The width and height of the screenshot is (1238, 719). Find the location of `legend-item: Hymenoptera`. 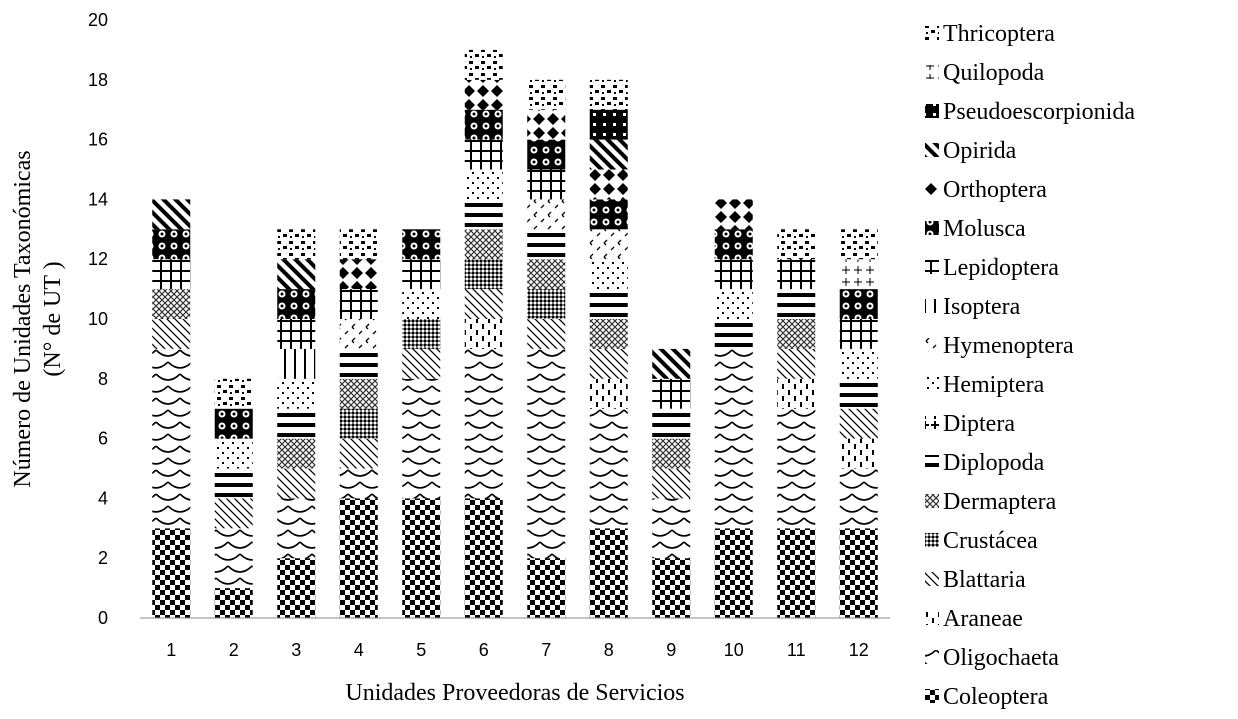

legend-item: Hymenoptera is located at coordinates (999, 346).